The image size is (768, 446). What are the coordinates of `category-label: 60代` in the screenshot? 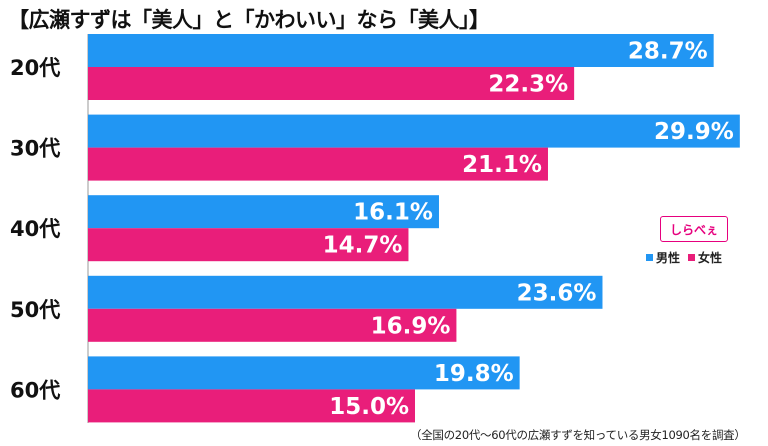 It's located at (35, 390).